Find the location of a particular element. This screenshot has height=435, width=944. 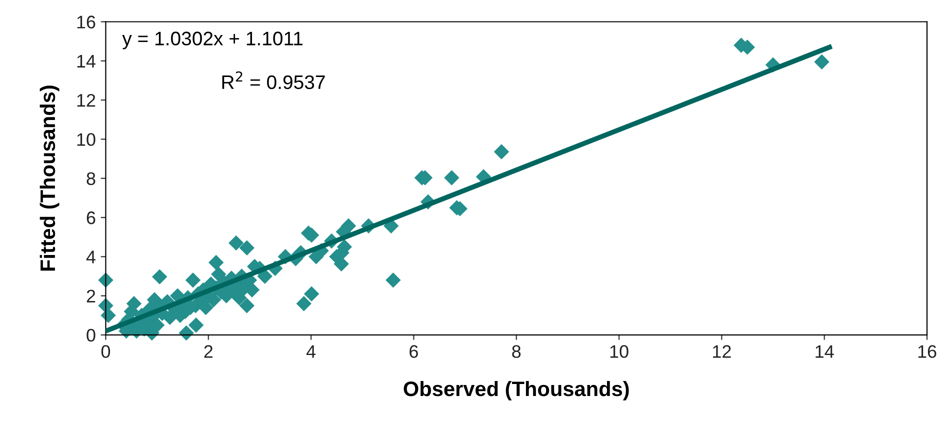

x-tick-label: 14 is located at coordinates (825, 351).